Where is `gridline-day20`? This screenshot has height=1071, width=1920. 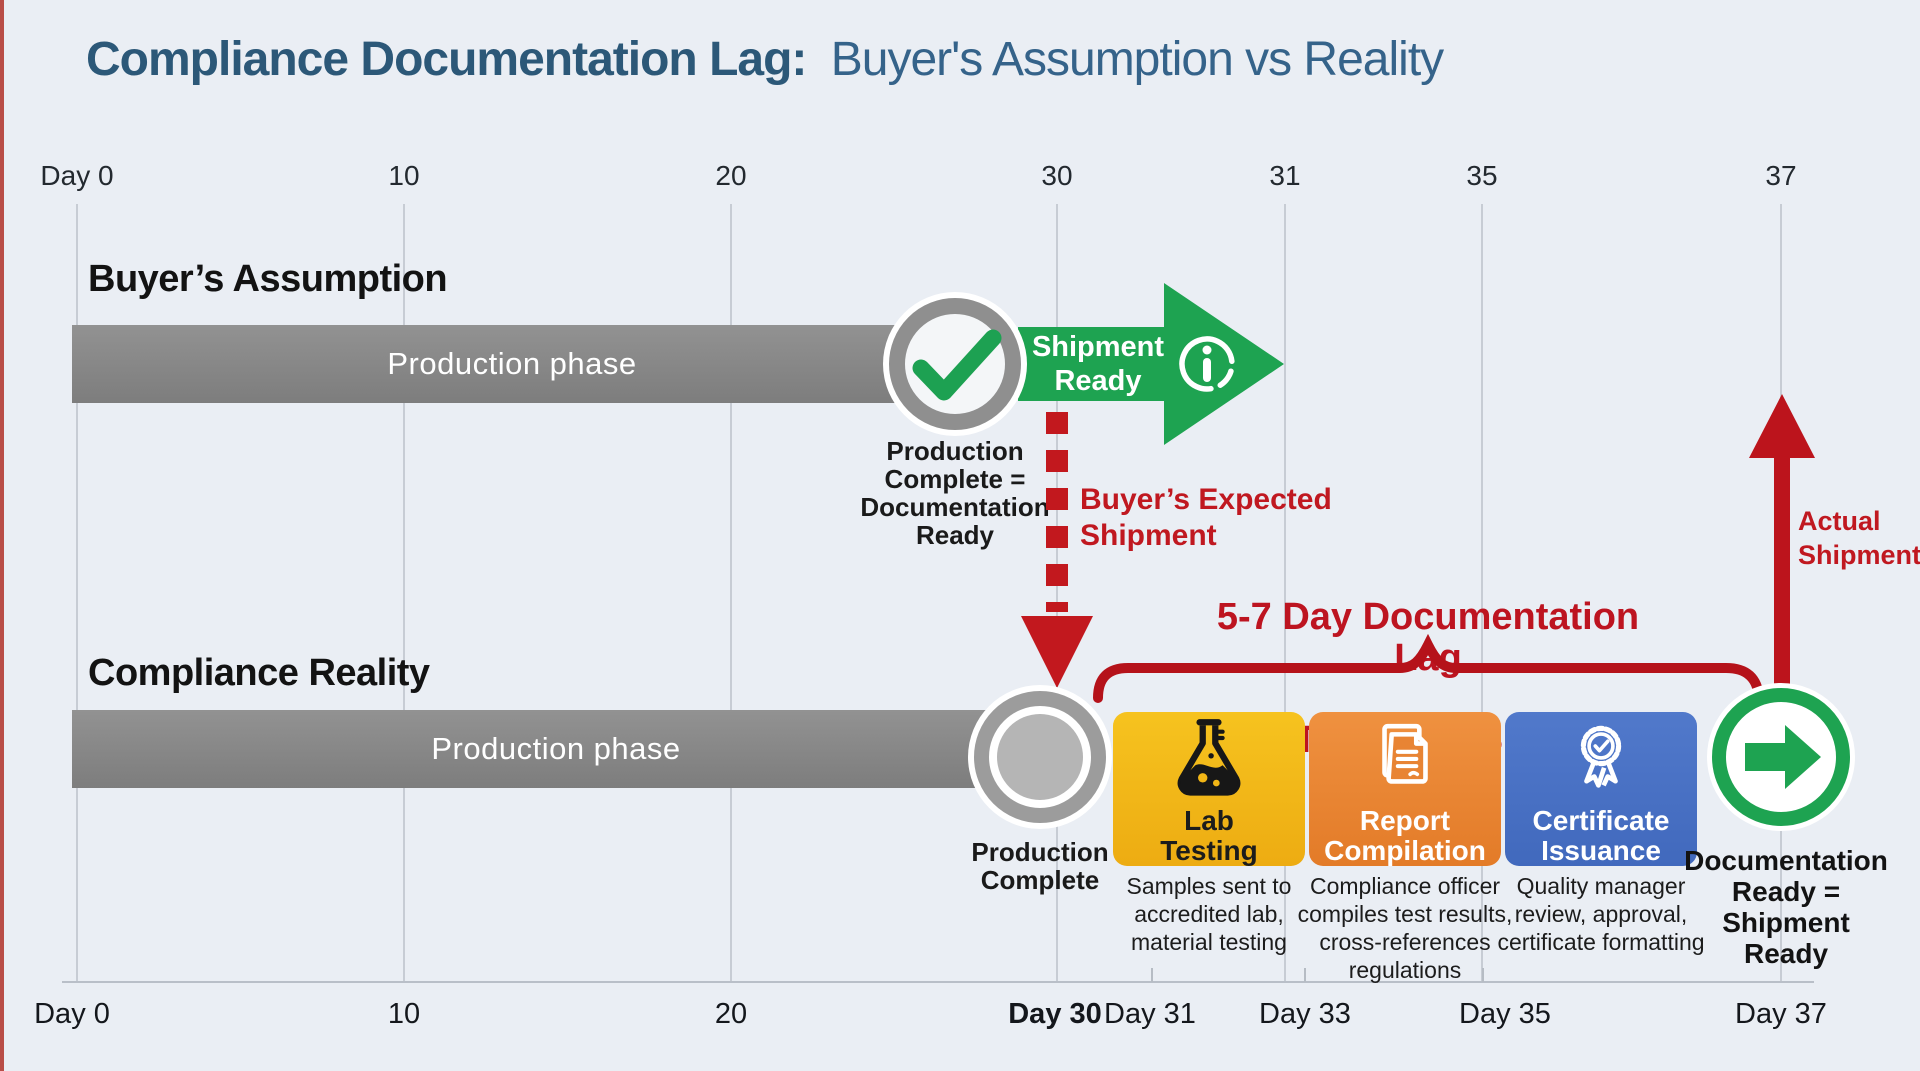 gridline-day20 is located at coordinates (731, 593).